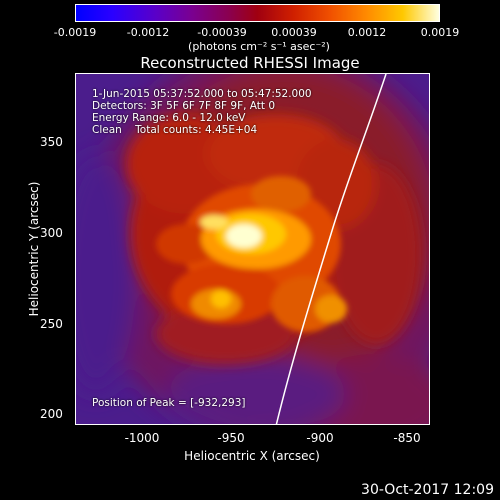  I want to click on y-tick-label: 250, so click(51, 324).